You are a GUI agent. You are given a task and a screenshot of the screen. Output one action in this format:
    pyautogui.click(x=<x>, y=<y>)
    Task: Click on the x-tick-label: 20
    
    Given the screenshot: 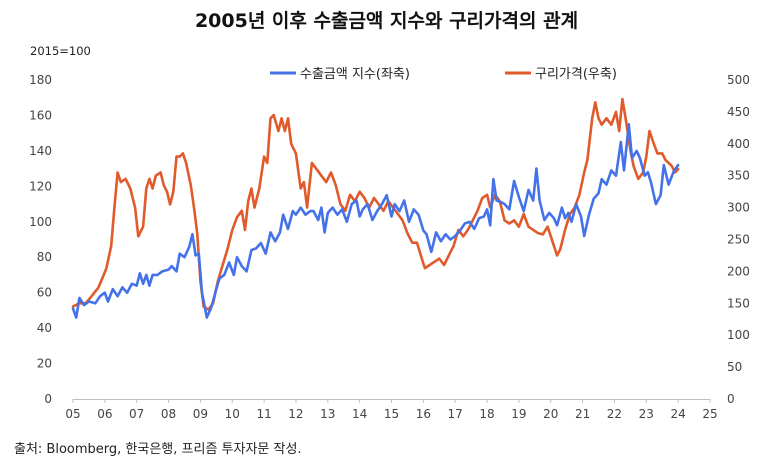 What is the action you would take?
    pyautogui.click(x=550, y=414)
    